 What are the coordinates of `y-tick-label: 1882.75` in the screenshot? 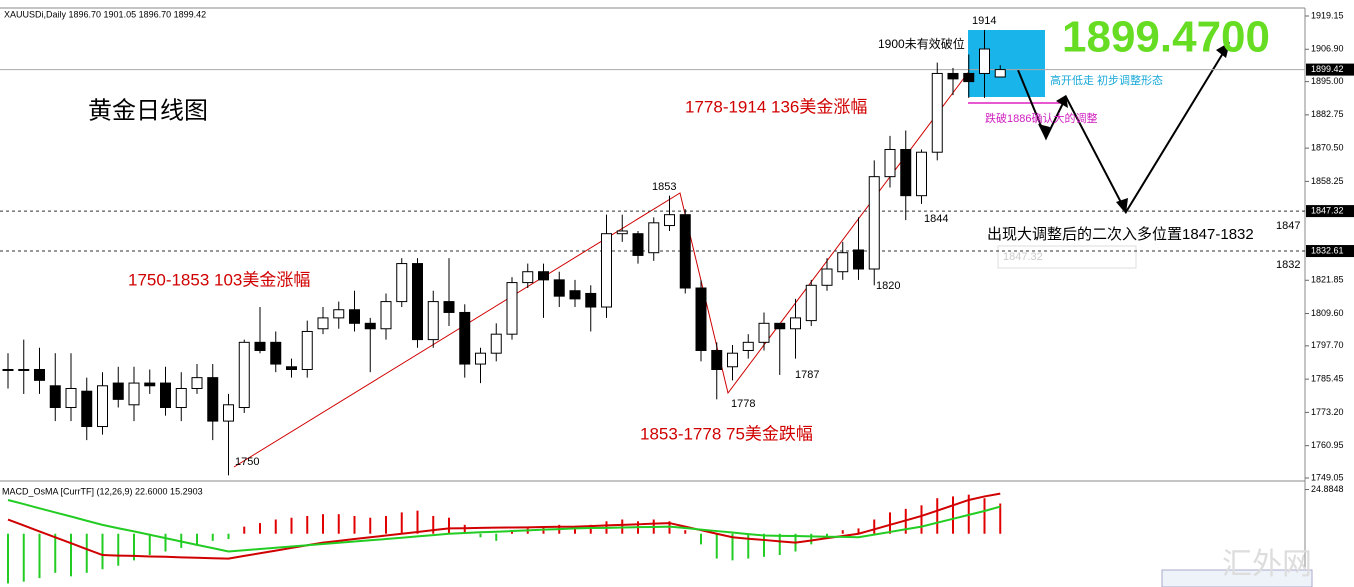 It's located at (1327, 114).